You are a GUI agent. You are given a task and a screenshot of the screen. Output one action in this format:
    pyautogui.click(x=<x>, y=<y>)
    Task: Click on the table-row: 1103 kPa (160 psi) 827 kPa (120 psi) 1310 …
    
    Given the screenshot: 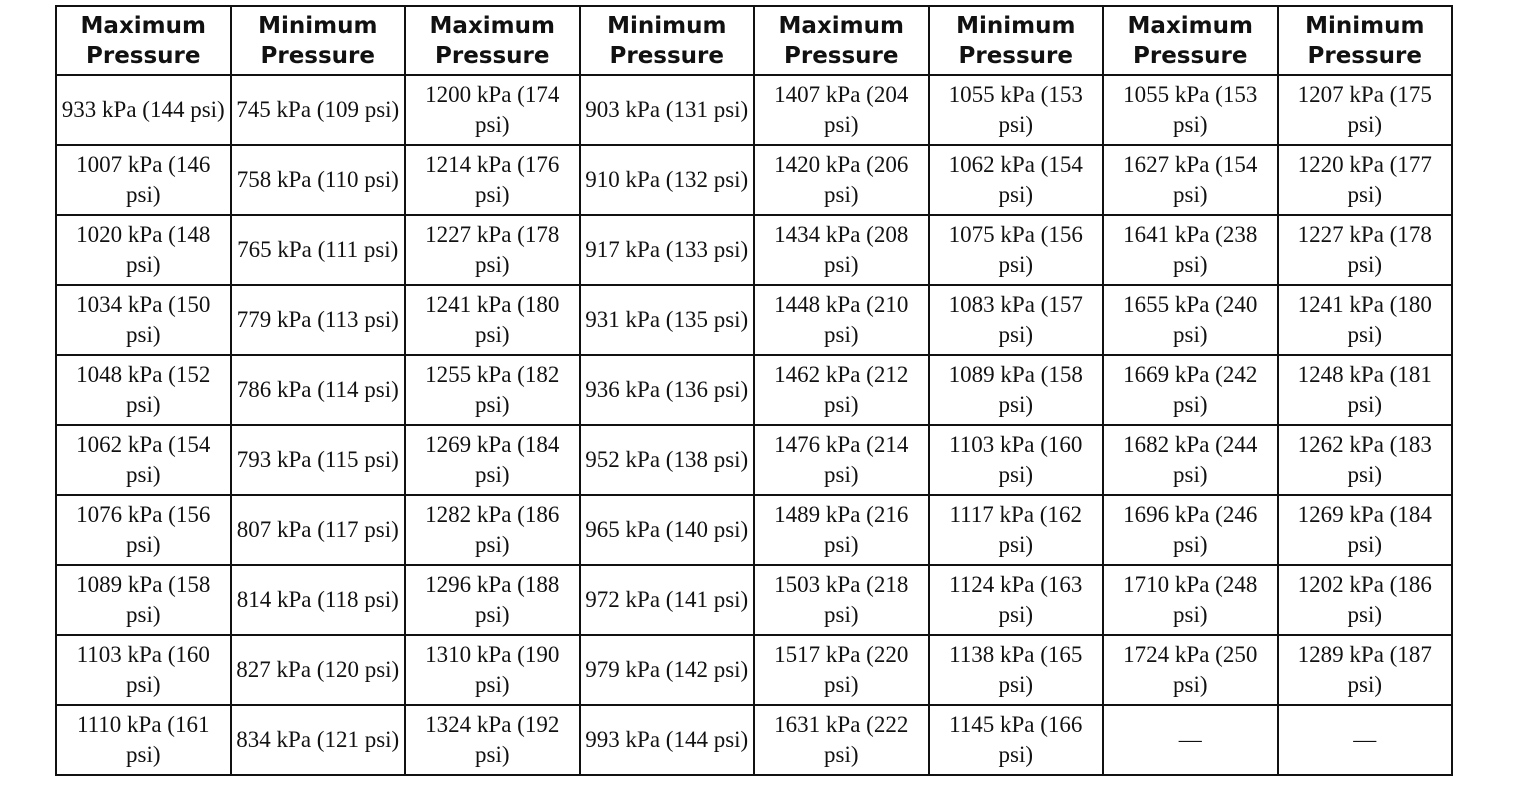 What is the action you would take?
    pyautogui.click(x=754, y=670)
    